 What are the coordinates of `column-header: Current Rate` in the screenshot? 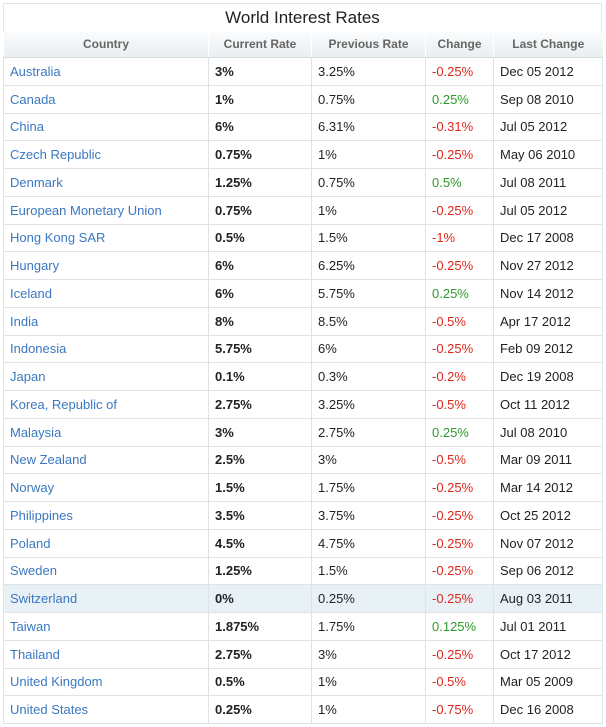 It's located at (260, 44).